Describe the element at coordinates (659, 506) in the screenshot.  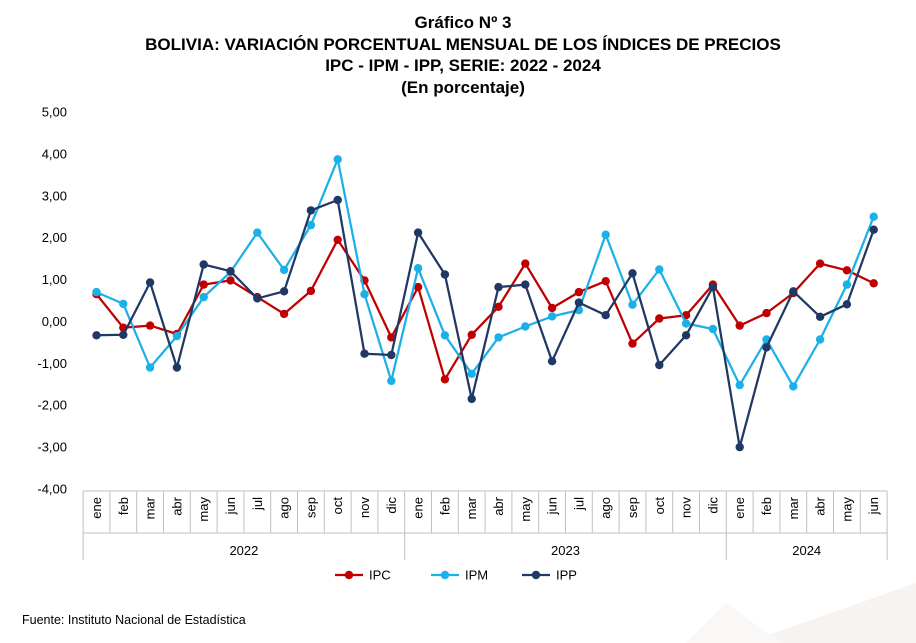
I see `x-tick-label: oct` at that location.